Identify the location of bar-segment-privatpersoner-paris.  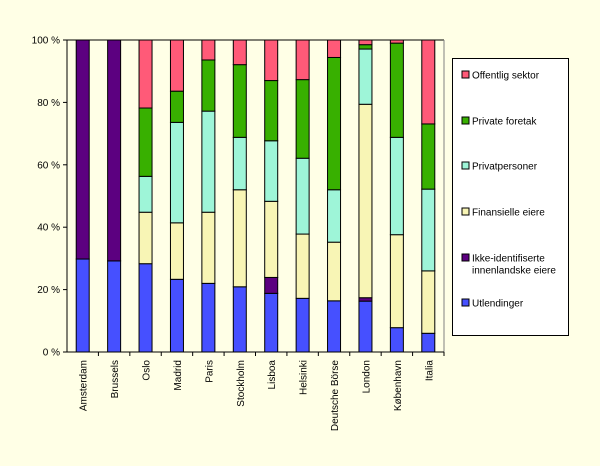
(208, 161).